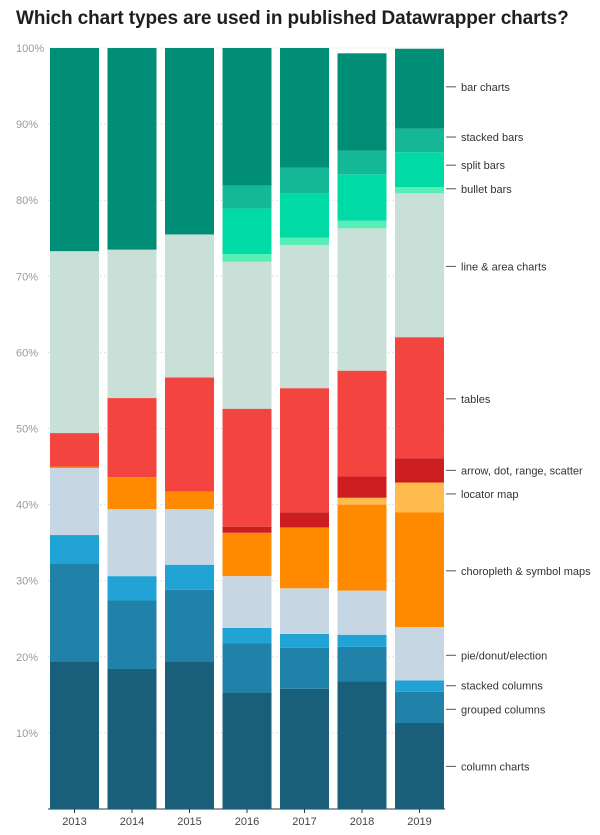 This screenshot has height=835, width=600. I want to click on series-label: line & area charts, so click(504, 267).